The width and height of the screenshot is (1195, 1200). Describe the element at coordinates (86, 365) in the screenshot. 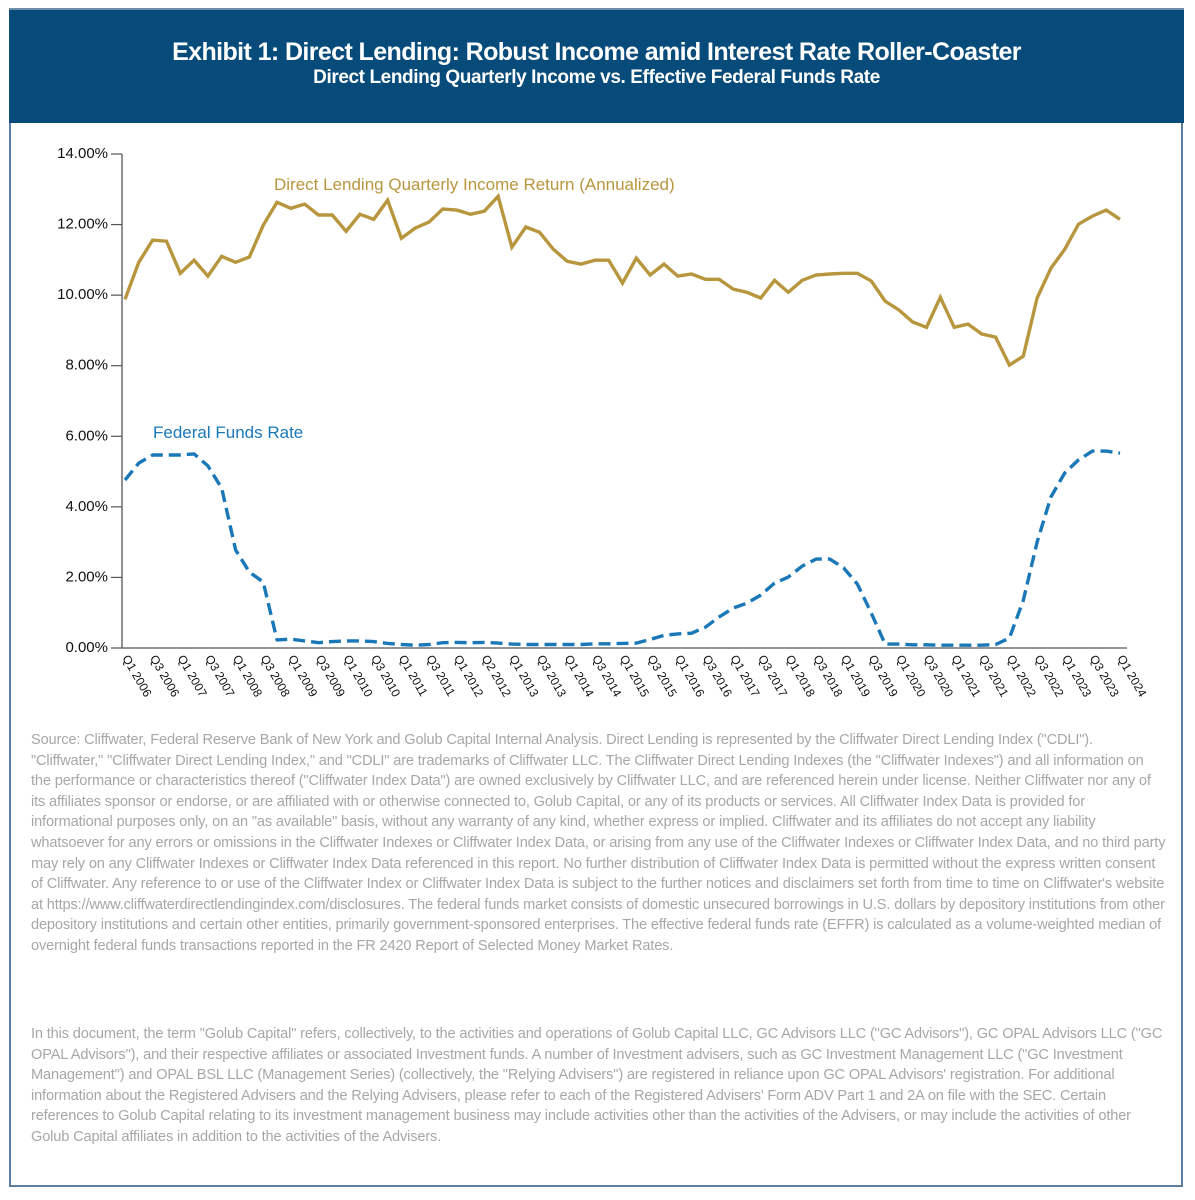

I see `y-tick-label: 8.00%` at that location.